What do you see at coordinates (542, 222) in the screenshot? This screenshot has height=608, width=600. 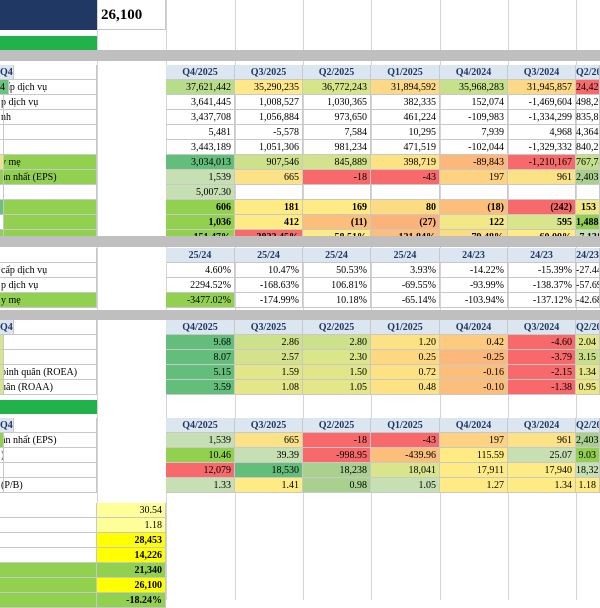 I see `data-cell: 595` at bounding box center [542, 222].